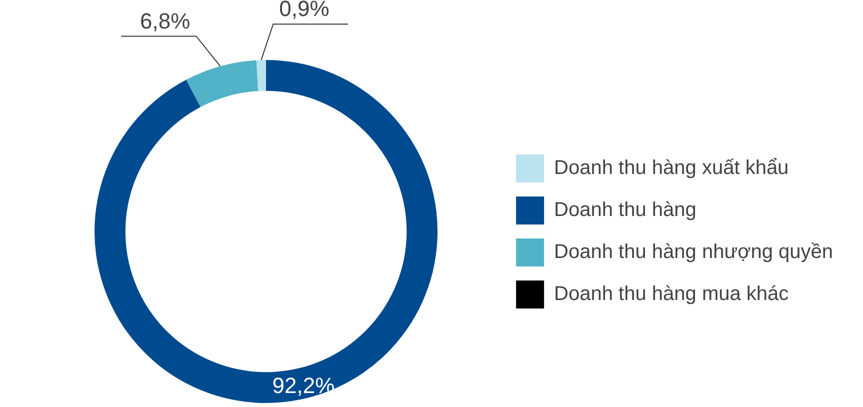 The image size is (863, 407). What do you see at coordinates (694, 252) in the screenshot?
I see `legend-label: Doanh thu hàng nhượng quyền` at bounding box center [694, 252].